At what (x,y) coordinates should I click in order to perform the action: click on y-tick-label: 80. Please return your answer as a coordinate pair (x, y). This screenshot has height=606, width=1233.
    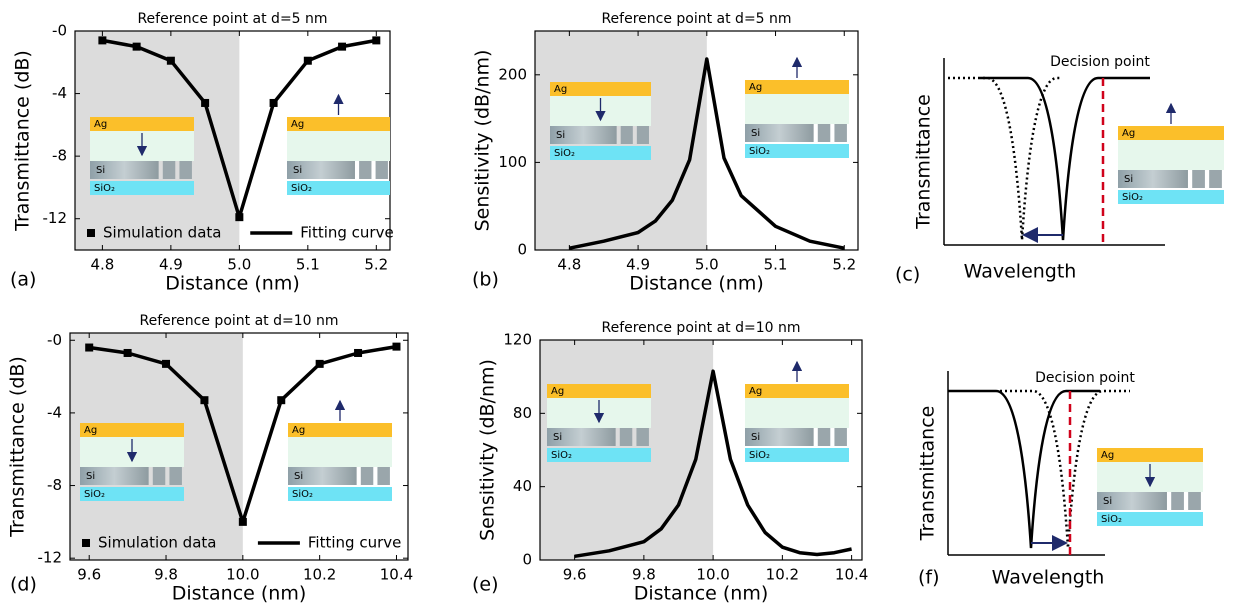
    Looking at the image, I should click on (522, 413).